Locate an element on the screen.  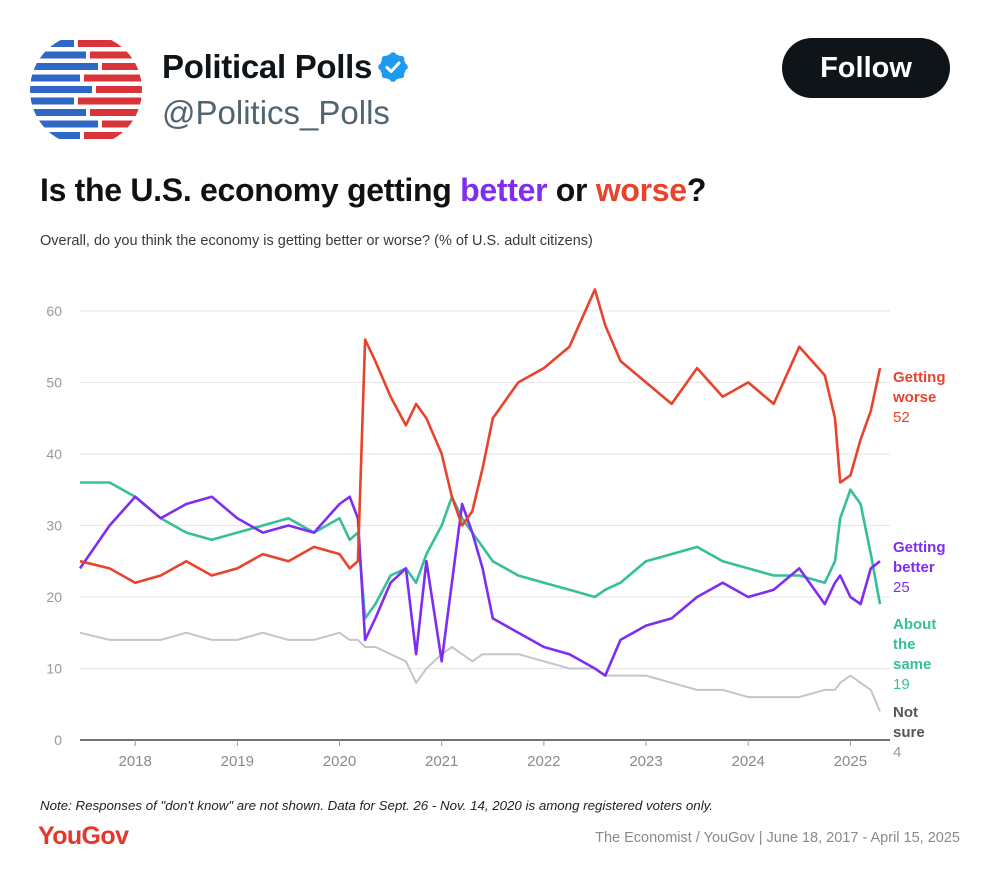
y-tick-label: 40 is located at coordinates (54, 454).